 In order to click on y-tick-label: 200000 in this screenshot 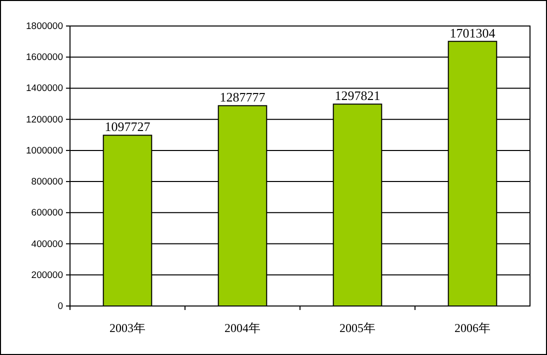, I will do `click(47, 275)`.